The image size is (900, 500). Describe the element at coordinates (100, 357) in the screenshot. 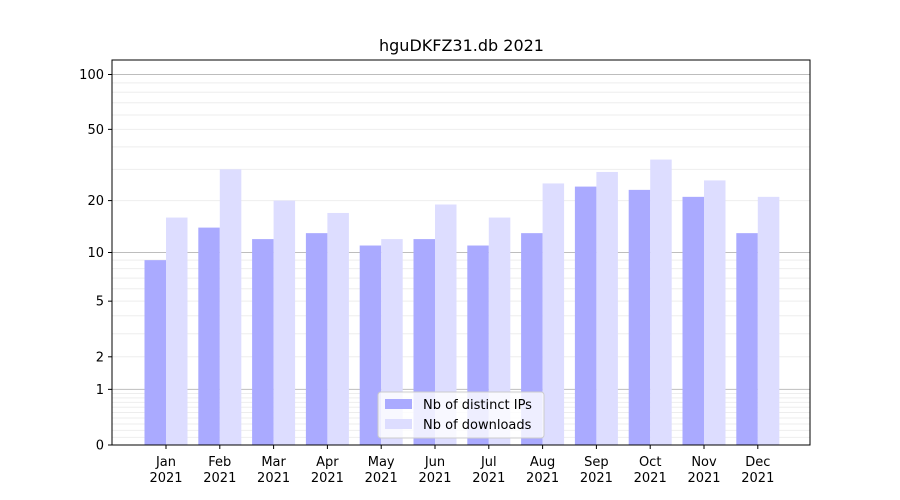

I see `y-tick-label: 2` at that location.